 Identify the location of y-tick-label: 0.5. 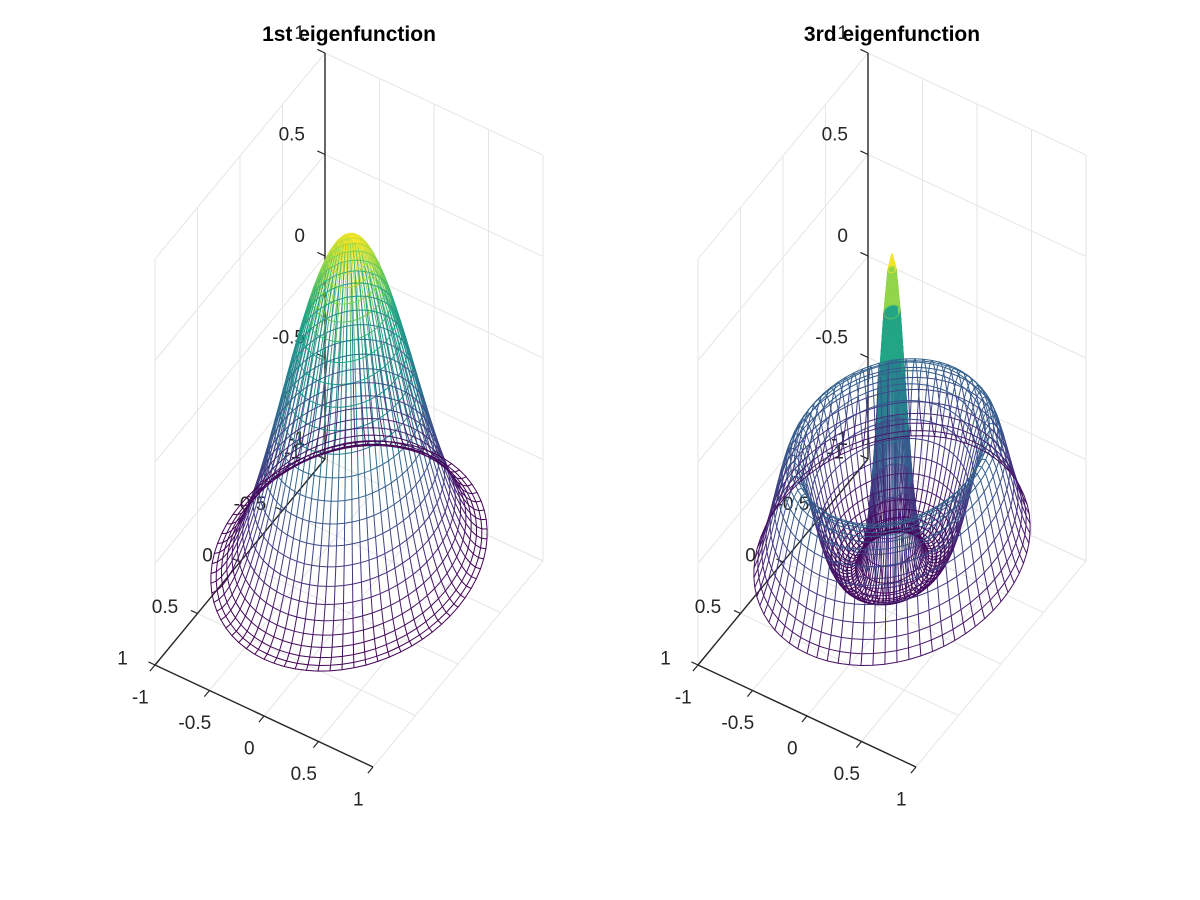
(708, 607).